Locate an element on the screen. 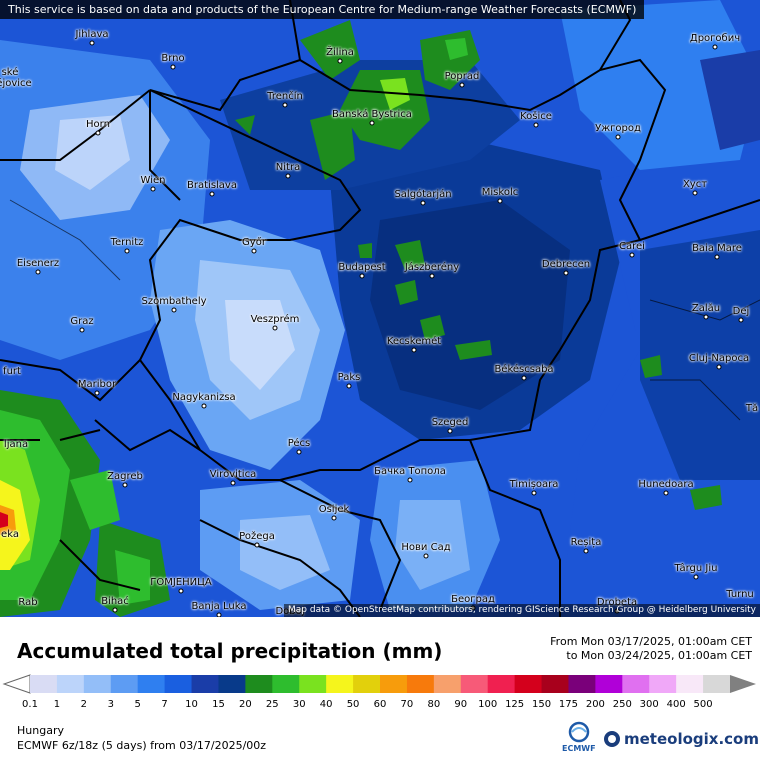  scale-tick-label: 125 is located at coordinates (515, 704).